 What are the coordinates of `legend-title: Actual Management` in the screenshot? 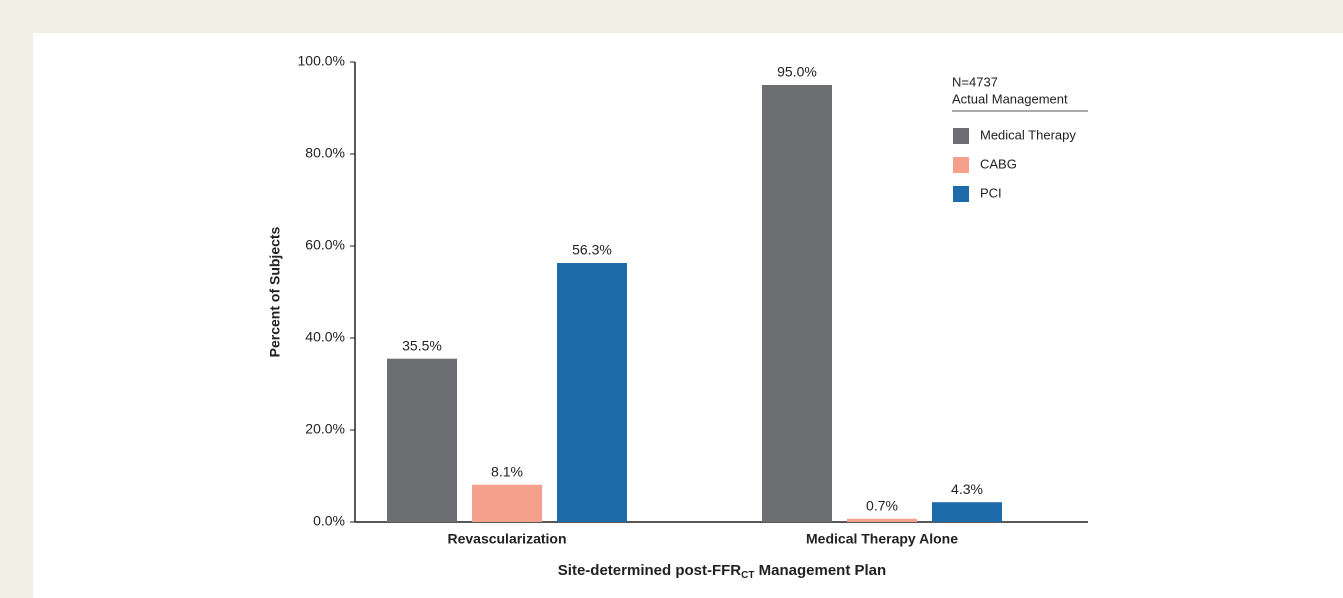 It's located at (1010, 98).